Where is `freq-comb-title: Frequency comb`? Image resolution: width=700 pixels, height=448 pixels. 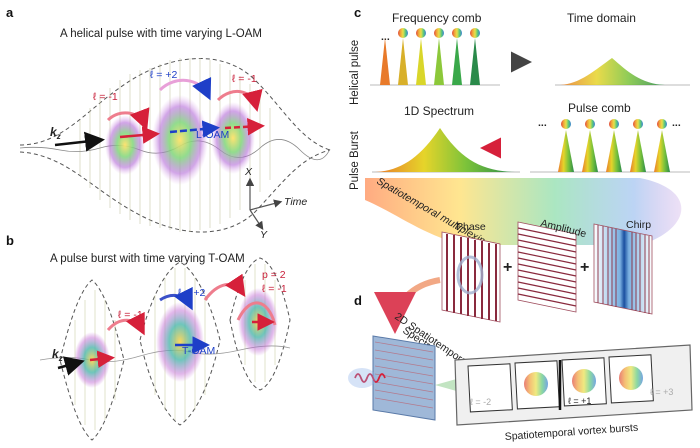 freq-comb-title: Frequency comb is located at coordinates (437, 18).